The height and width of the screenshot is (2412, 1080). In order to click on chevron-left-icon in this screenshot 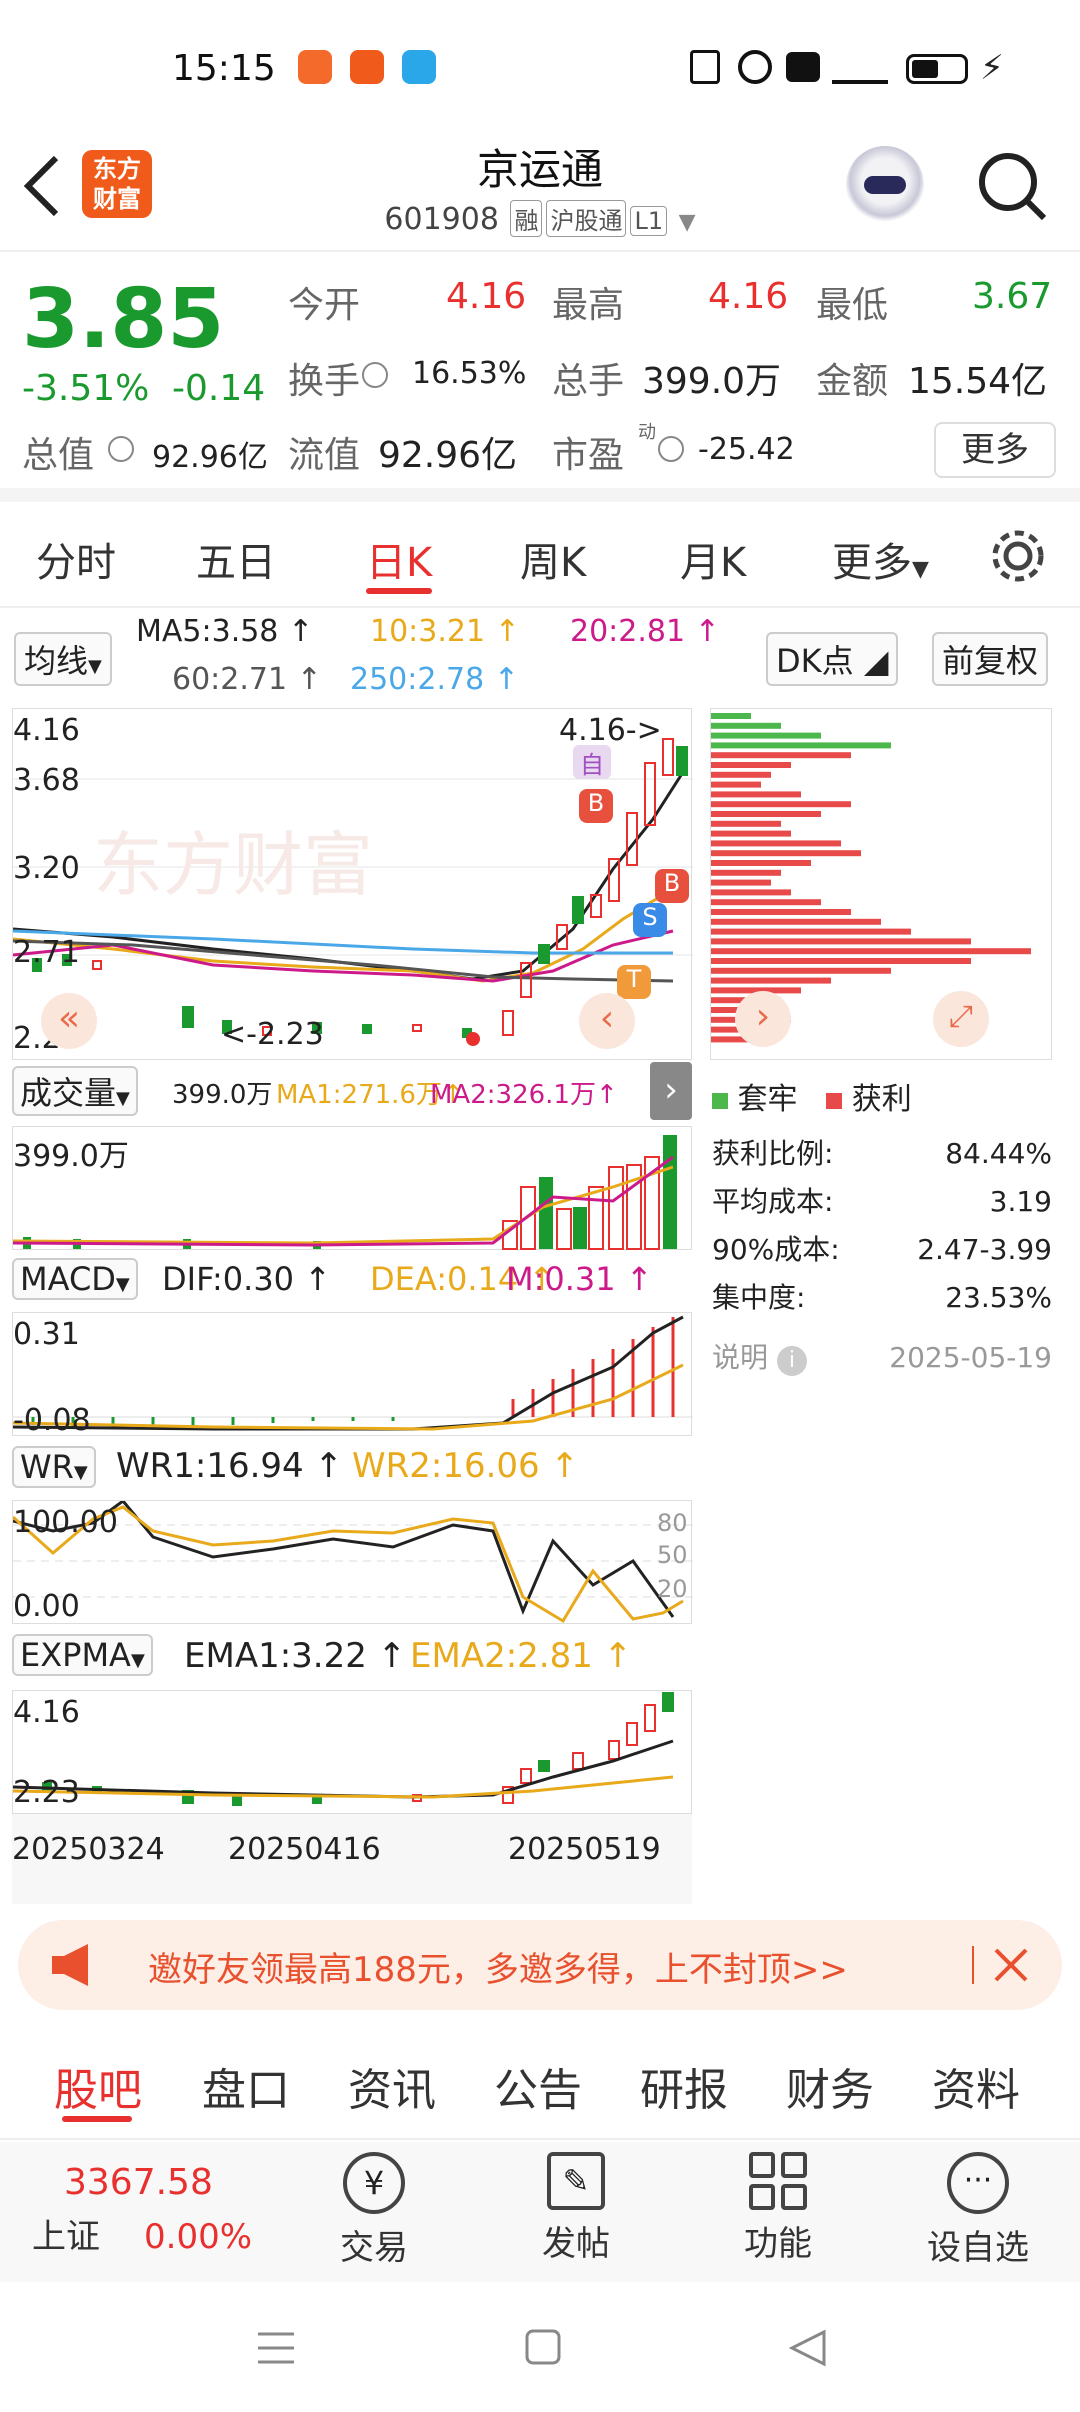, I will do `click(42, 186)`.